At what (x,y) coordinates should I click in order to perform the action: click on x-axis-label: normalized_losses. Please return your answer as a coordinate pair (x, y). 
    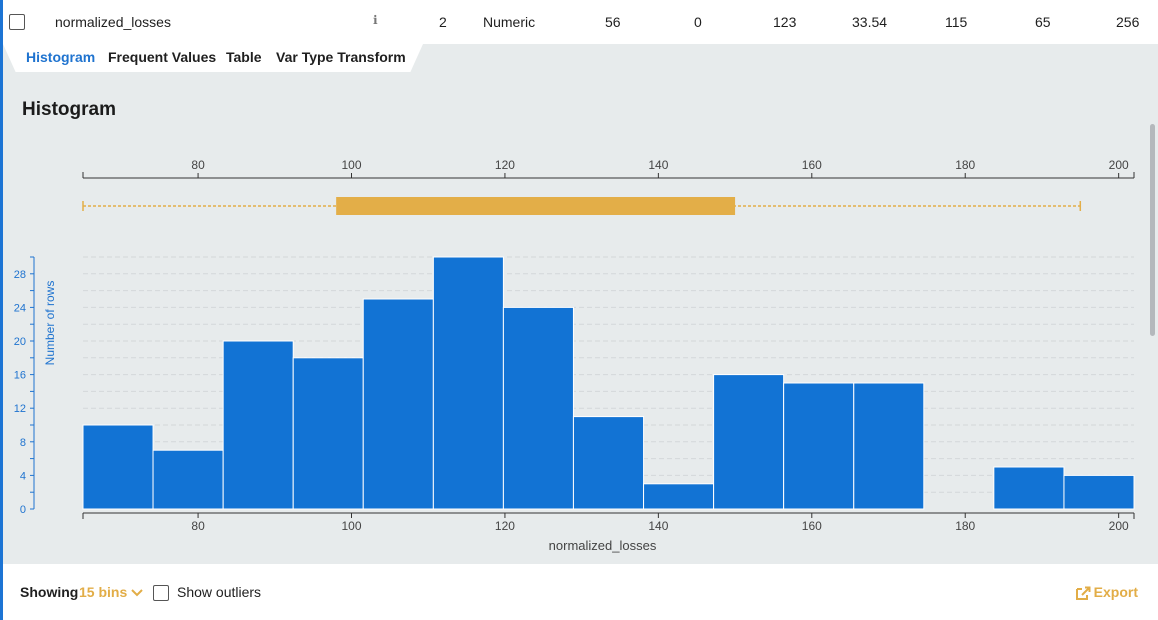
    Looking at the image, I should click on (603, 545).